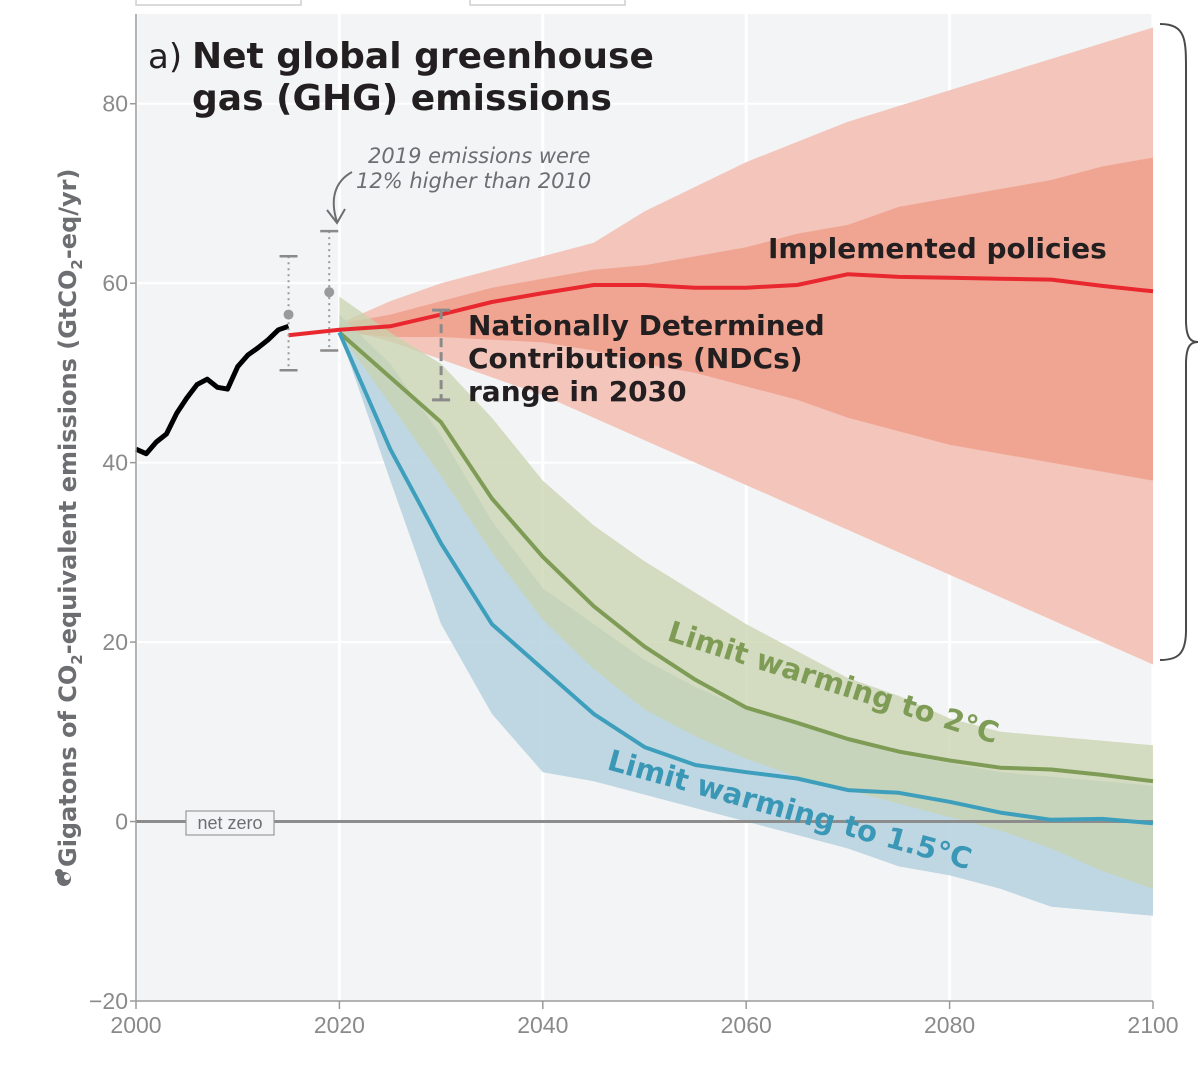 The image size is (1200, 1081). What do you see at coordinates (329, 292) in the screenshot?
I see `error-bar-point-2019` at bounding box center [329, 292].